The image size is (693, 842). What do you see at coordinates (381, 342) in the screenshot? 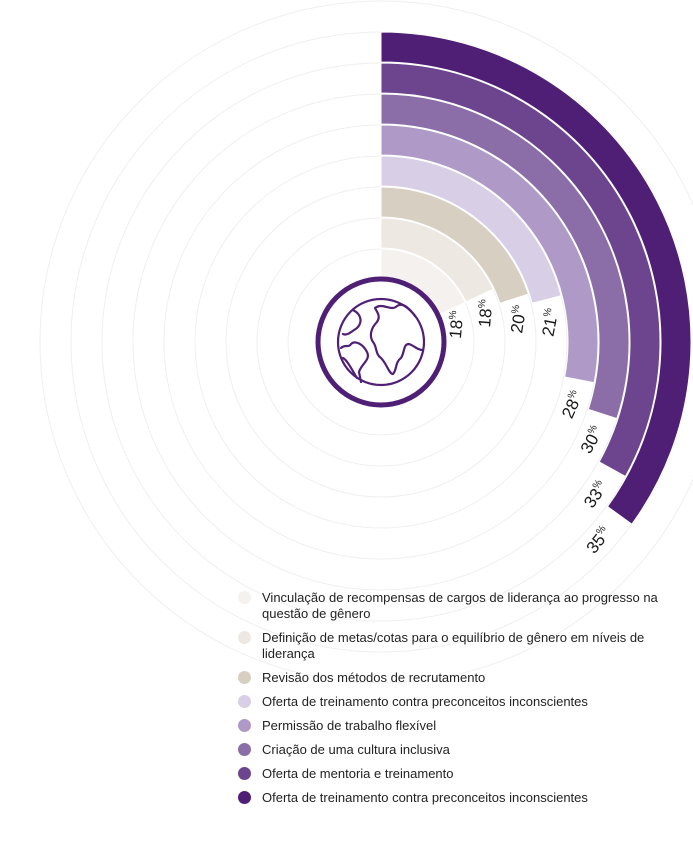
I see `globe-icon` at bounding box center [381, 342].